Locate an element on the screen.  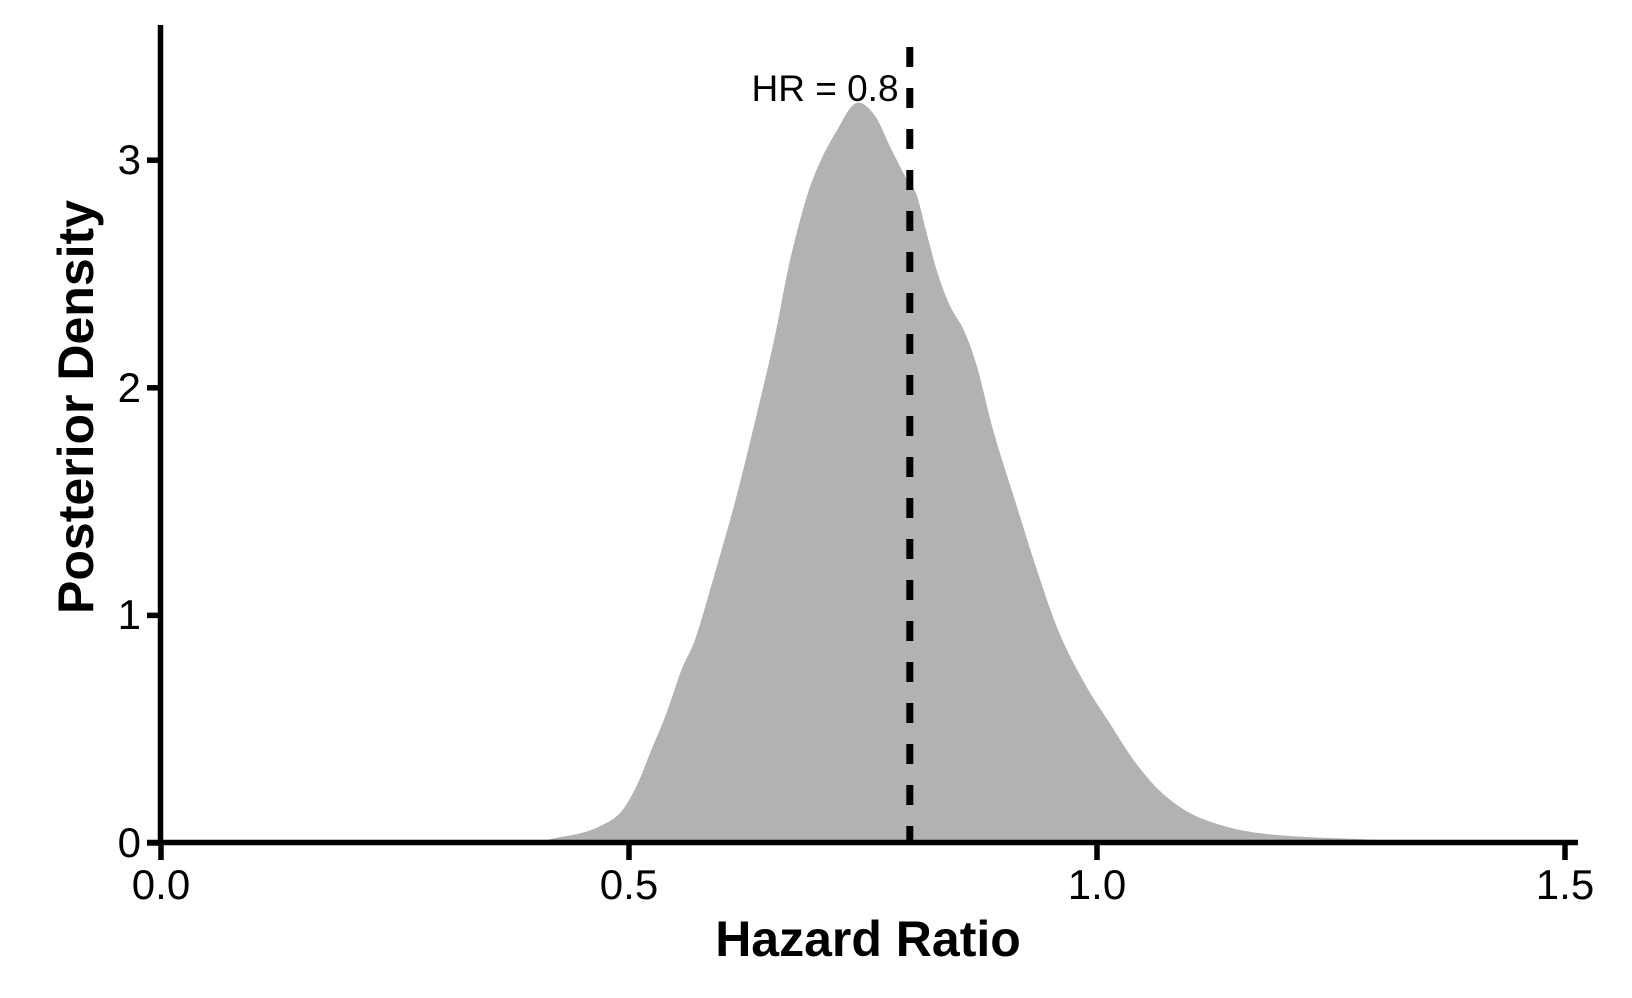
x-tick-label: 0.0 is located at coordinates (161, 884).